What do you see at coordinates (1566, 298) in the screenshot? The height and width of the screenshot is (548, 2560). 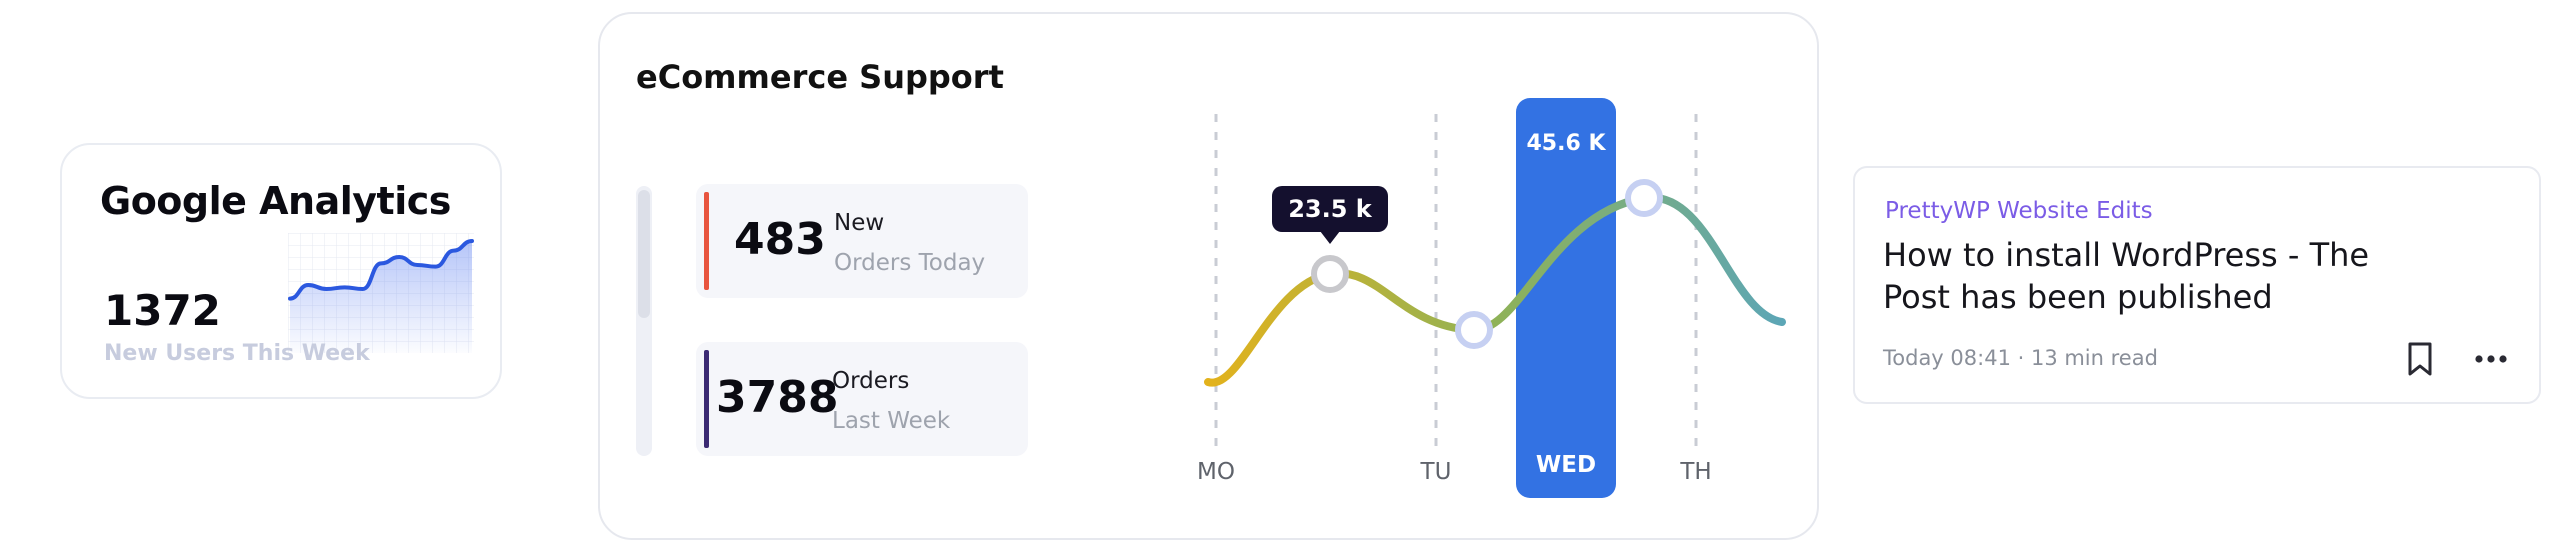 I see `highlight-column-wed` at bounding box center [1566, 298].